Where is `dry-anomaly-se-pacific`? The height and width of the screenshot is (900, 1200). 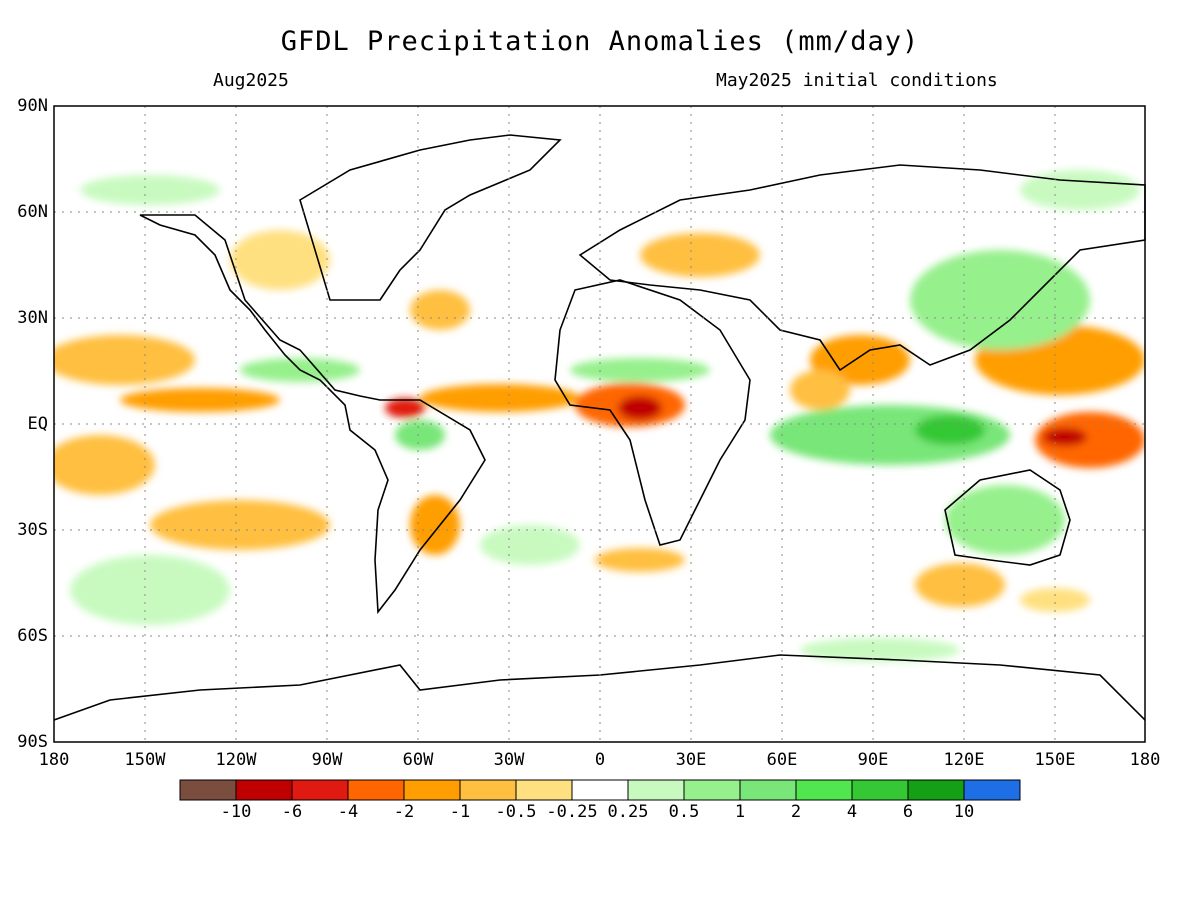 dry-anomaly-se-pacific is located at coordinates (104, 465).